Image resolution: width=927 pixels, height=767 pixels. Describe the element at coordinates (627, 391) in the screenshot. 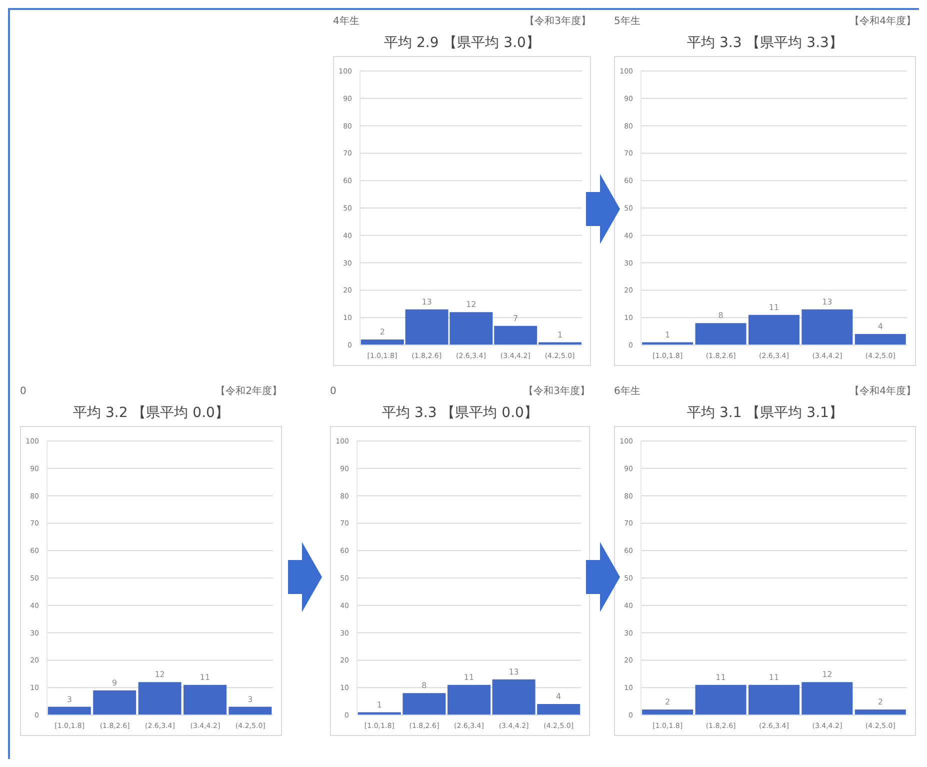

I see `chart-subtitle: 6年生` at that location.